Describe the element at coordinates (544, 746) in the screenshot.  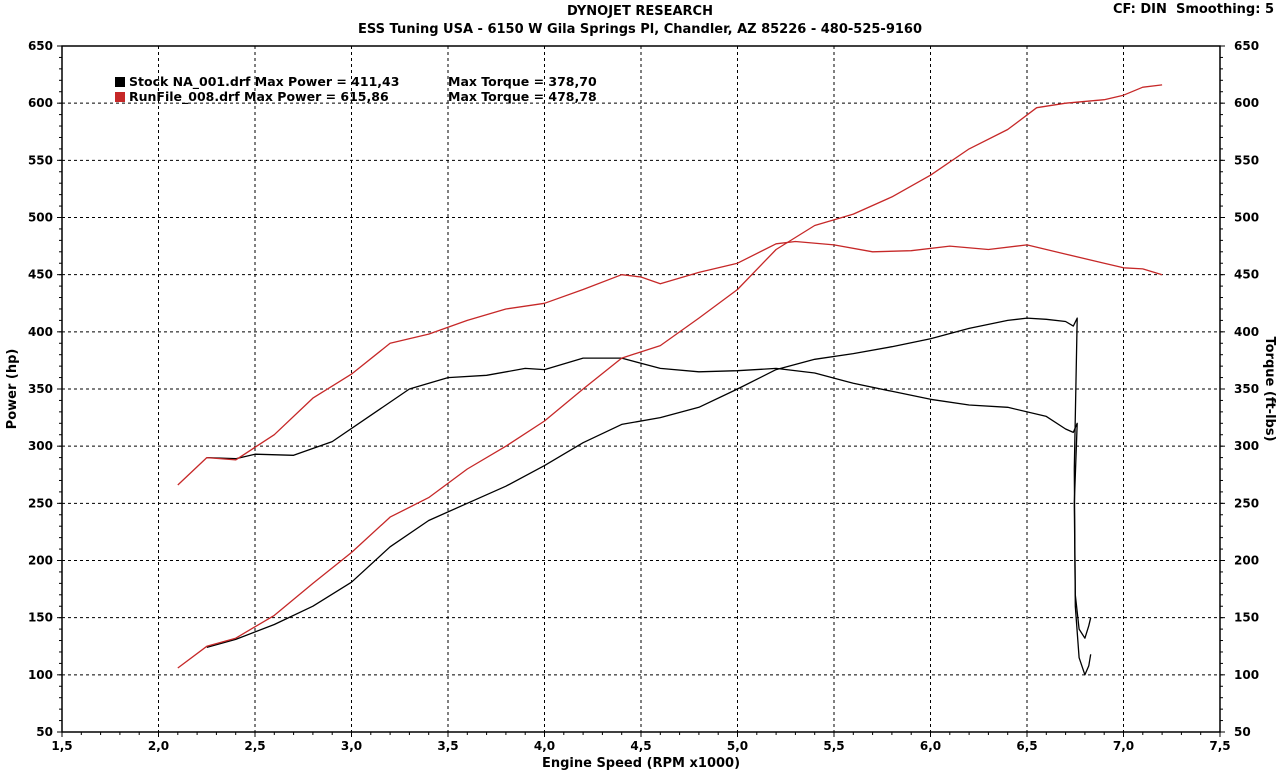
I see `x-tick-label: 4,0` at that location.